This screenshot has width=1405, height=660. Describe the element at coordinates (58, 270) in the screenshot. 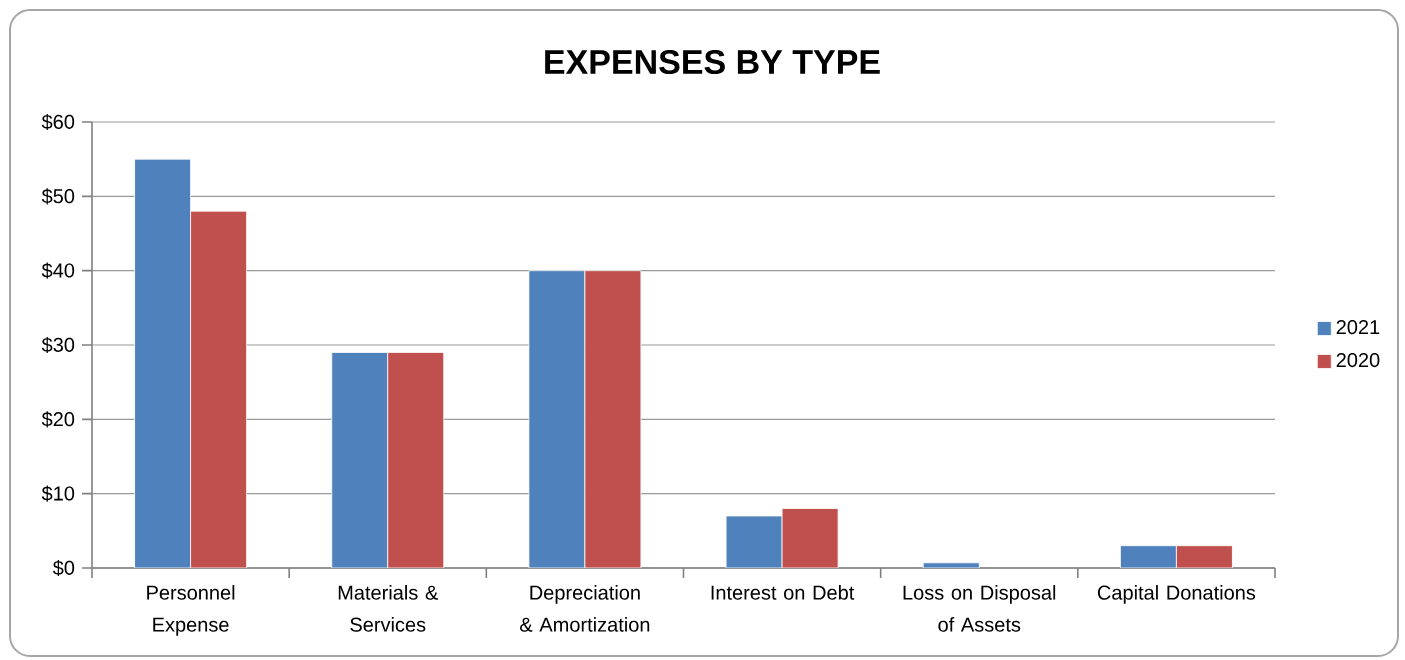

I see `y-tick-label: $40` at that location.